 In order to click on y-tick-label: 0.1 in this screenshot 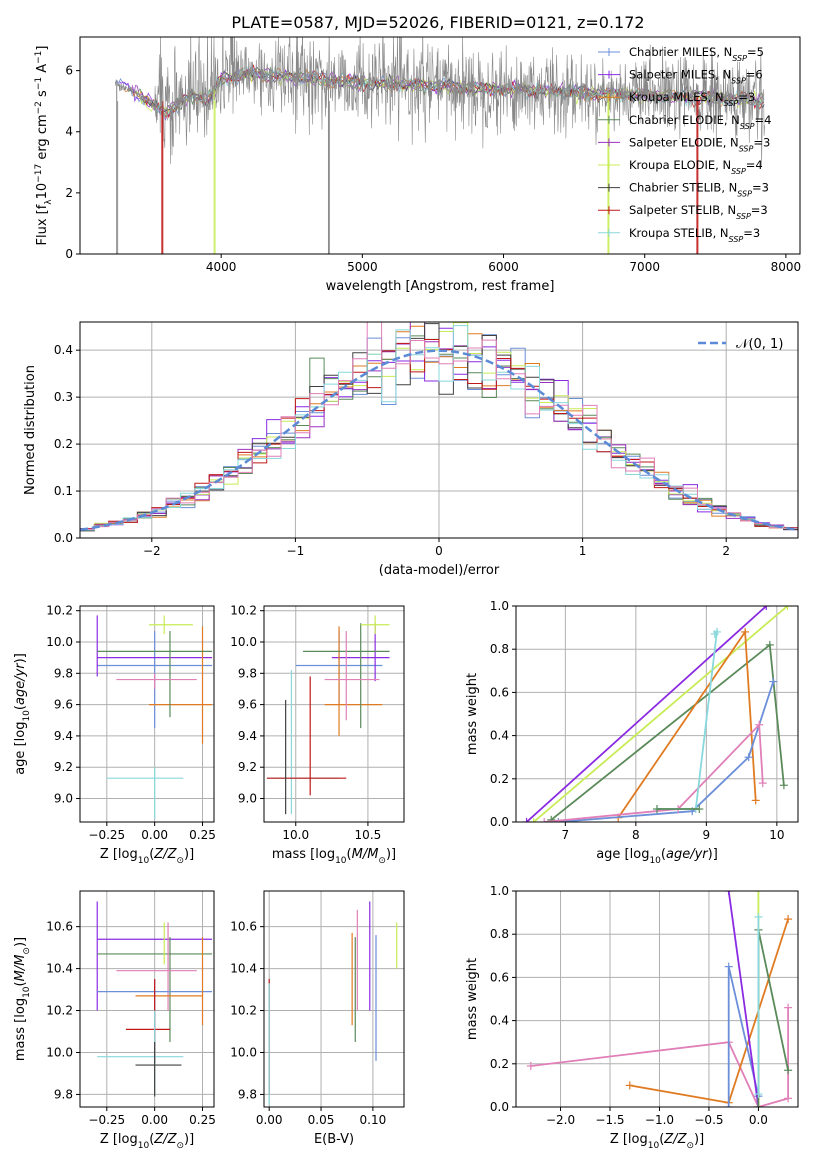, I will do `click(63, 491)`.